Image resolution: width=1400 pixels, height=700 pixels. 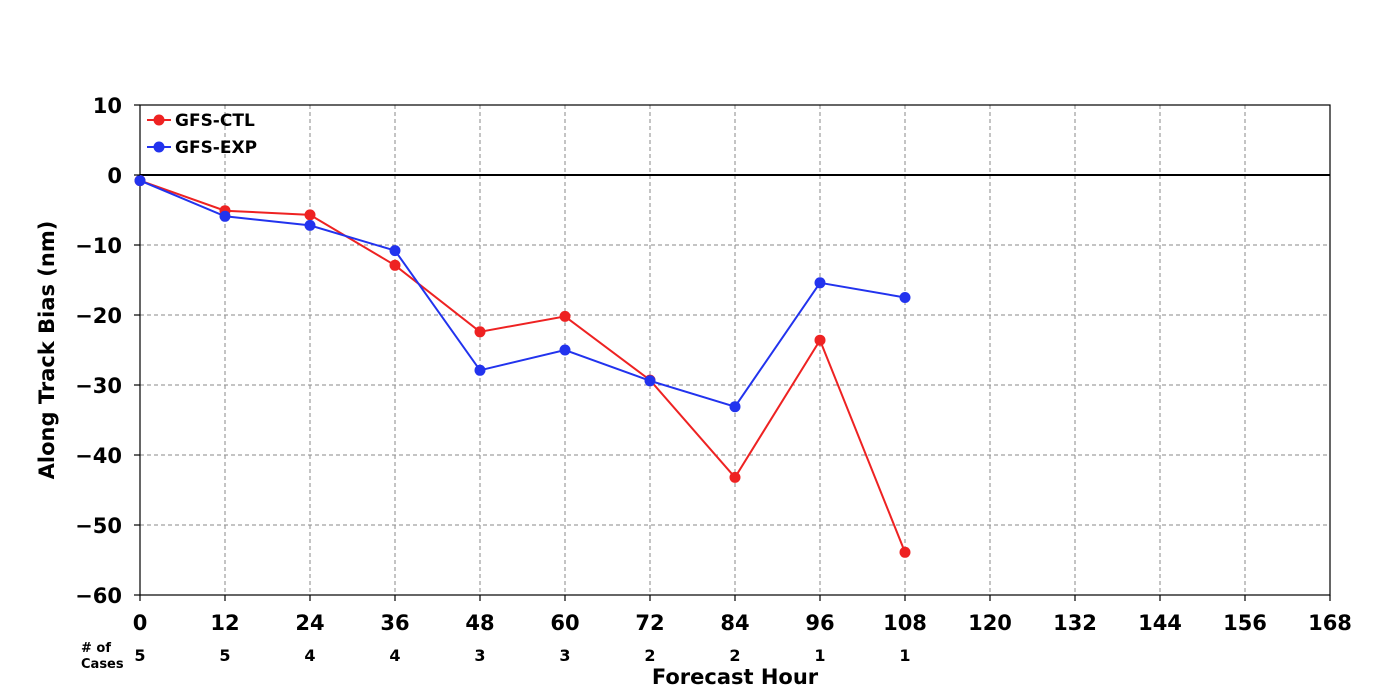 I want to click on x-tick-label: 48, so click(x=479, y=623).